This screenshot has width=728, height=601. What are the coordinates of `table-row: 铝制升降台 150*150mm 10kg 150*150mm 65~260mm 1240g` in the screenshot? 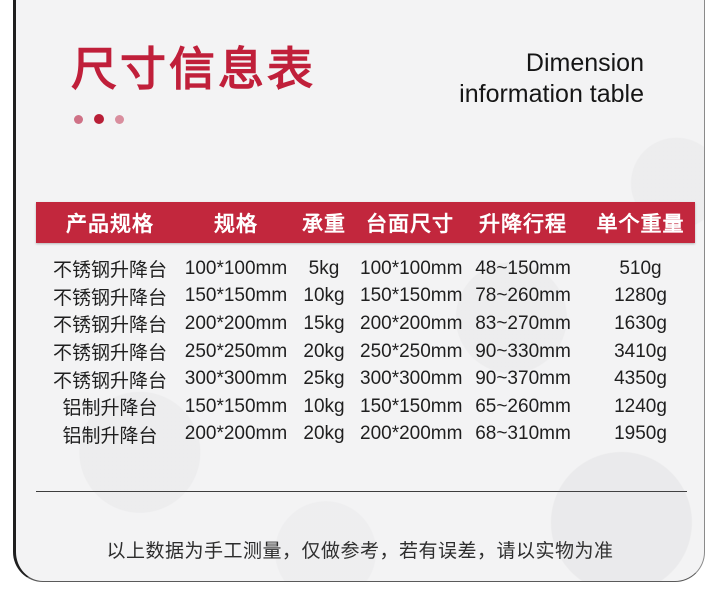 It's located at (365, 407).